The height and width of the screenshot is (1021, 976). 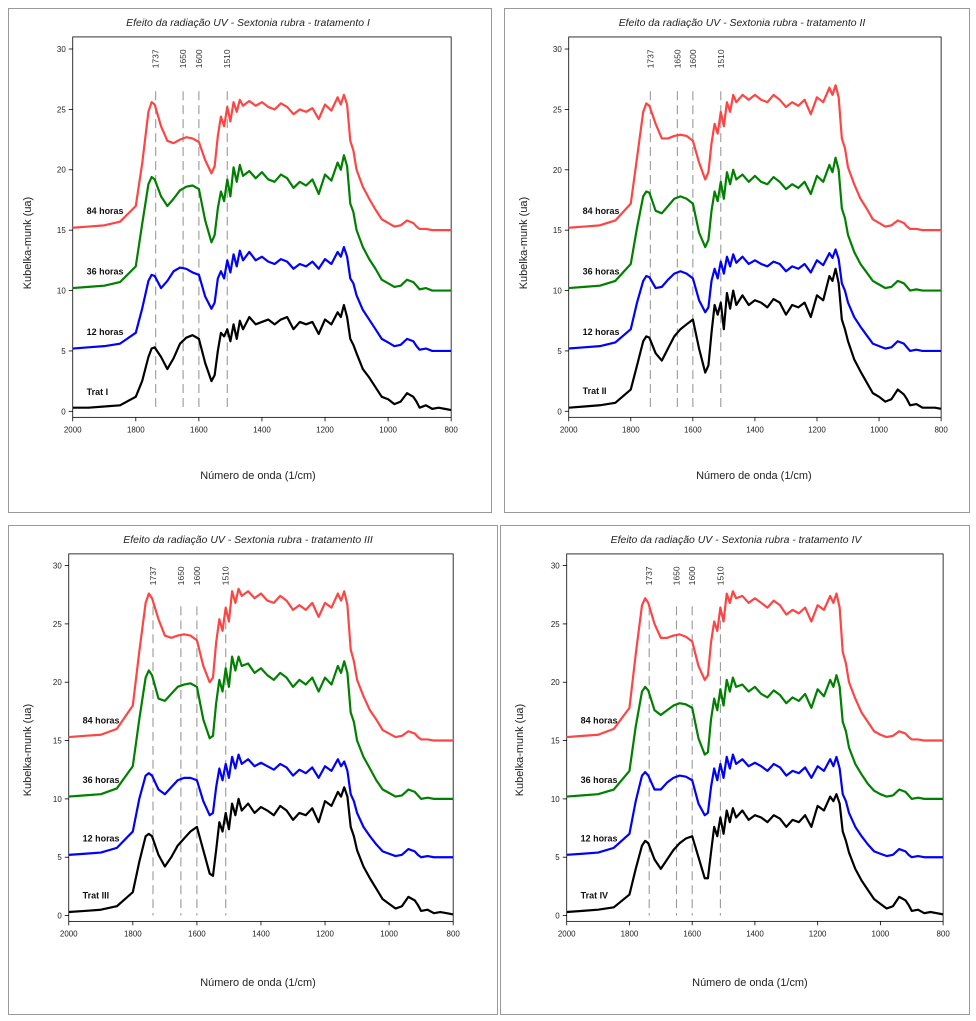 I want to click on series-line-trat-i, so click(x=262, y=357).